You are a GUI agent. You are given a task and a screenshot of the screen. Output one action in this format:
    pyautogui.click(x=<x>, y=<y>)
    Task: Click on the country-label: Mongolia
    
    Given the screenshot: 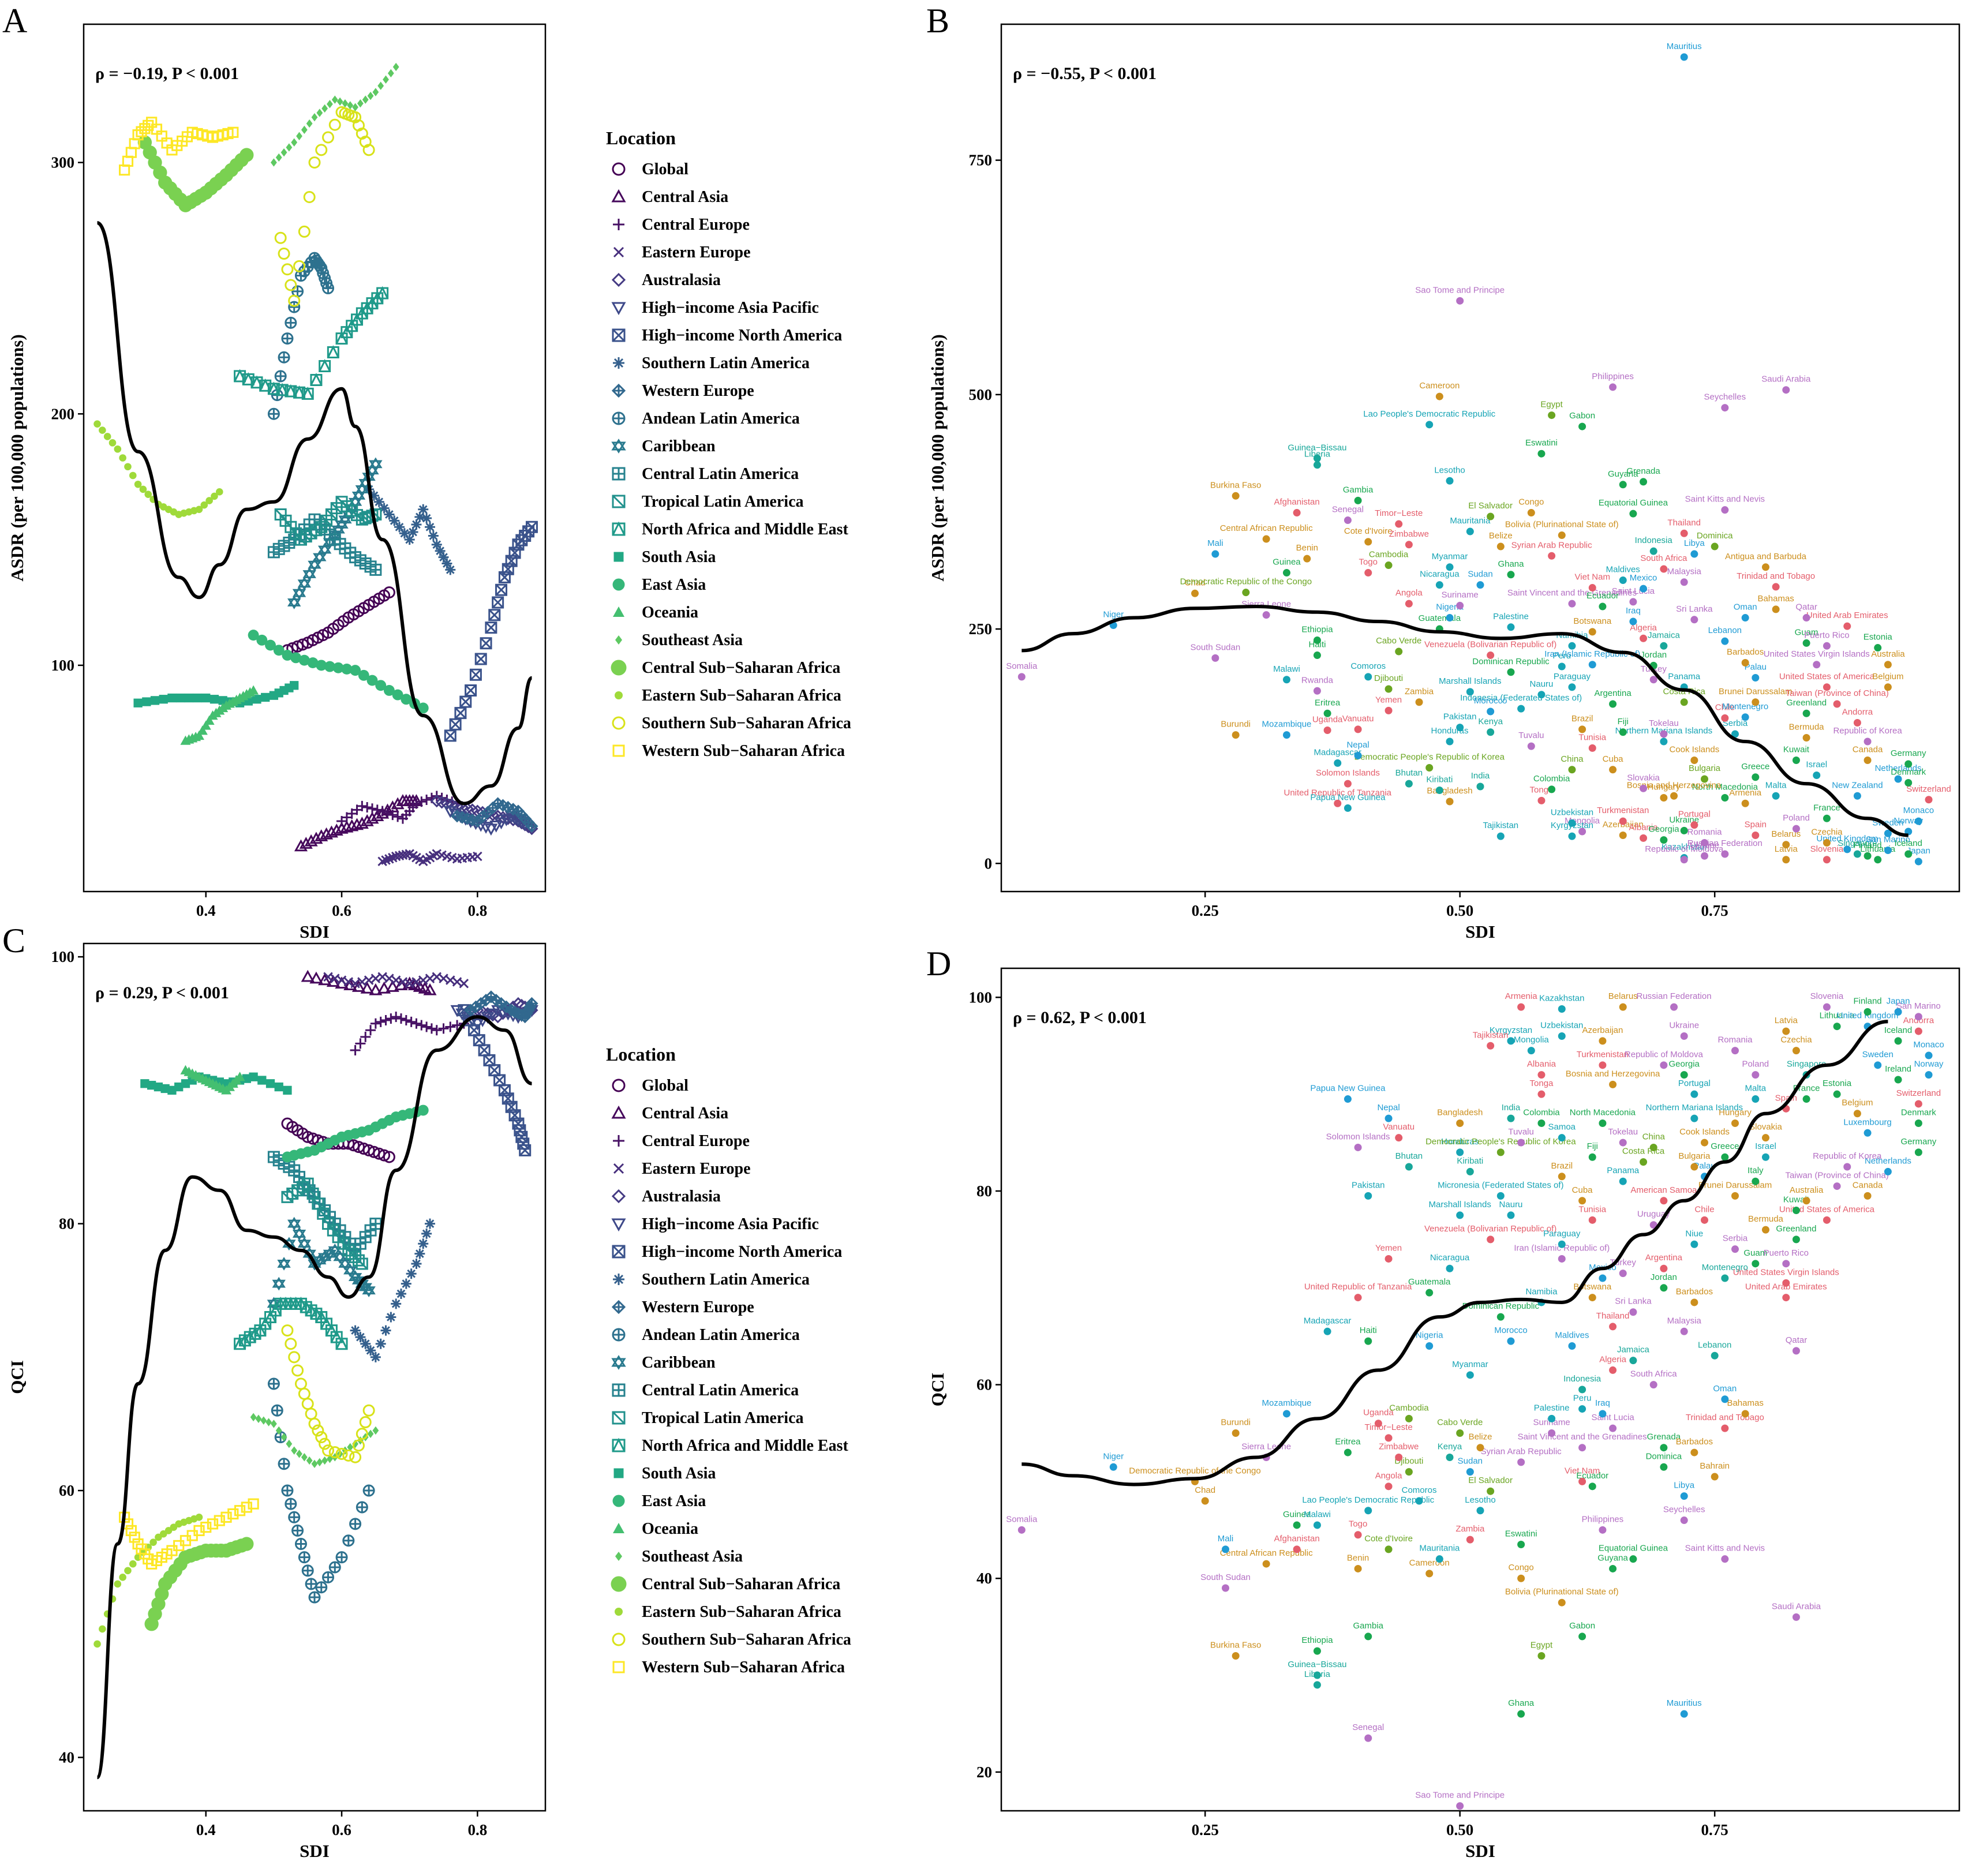 What is the action you would take?
    pyautogui.click(x=1532, y=1040)
    